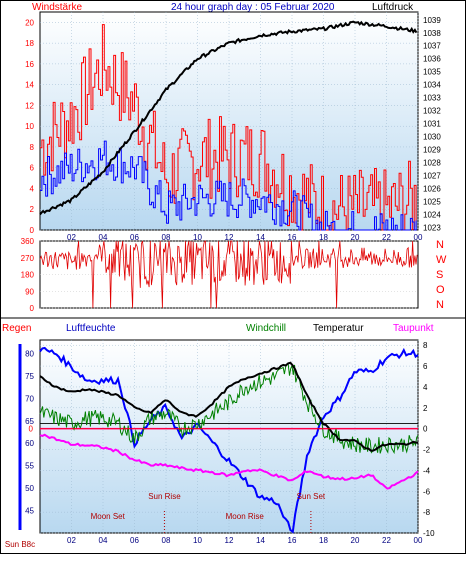  I want to click on humidity-tick-label: 60, so click(29, 443).